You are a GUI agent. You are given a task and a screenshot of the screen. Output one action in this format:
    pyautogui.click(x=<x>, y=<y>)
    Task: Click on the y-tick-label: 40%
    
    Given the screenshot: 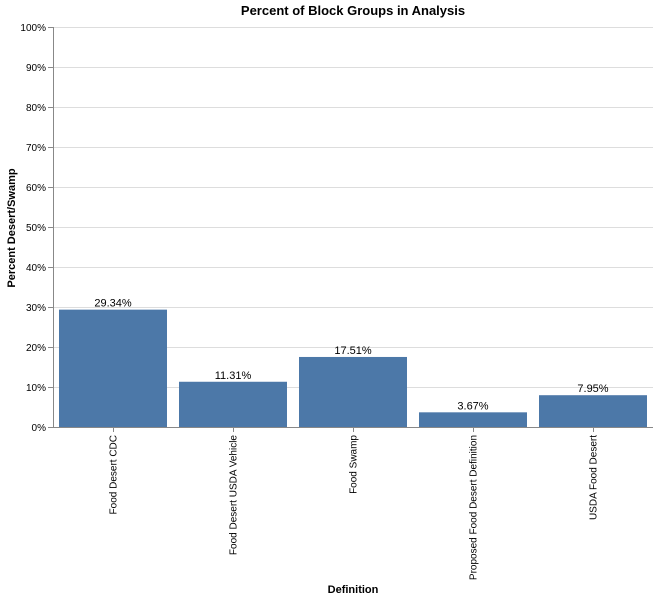 What is the action you would take?
    pyautogui.click(x=36, y=268)
    